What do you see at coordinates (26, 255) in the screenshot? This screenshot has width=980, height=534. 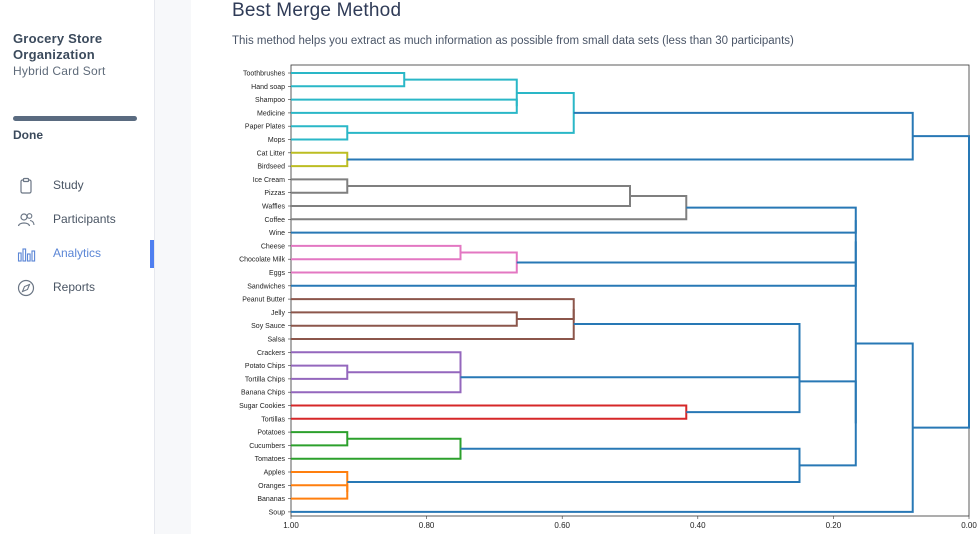 I see `bar-chart-icon` at bounding box center [26, 255].